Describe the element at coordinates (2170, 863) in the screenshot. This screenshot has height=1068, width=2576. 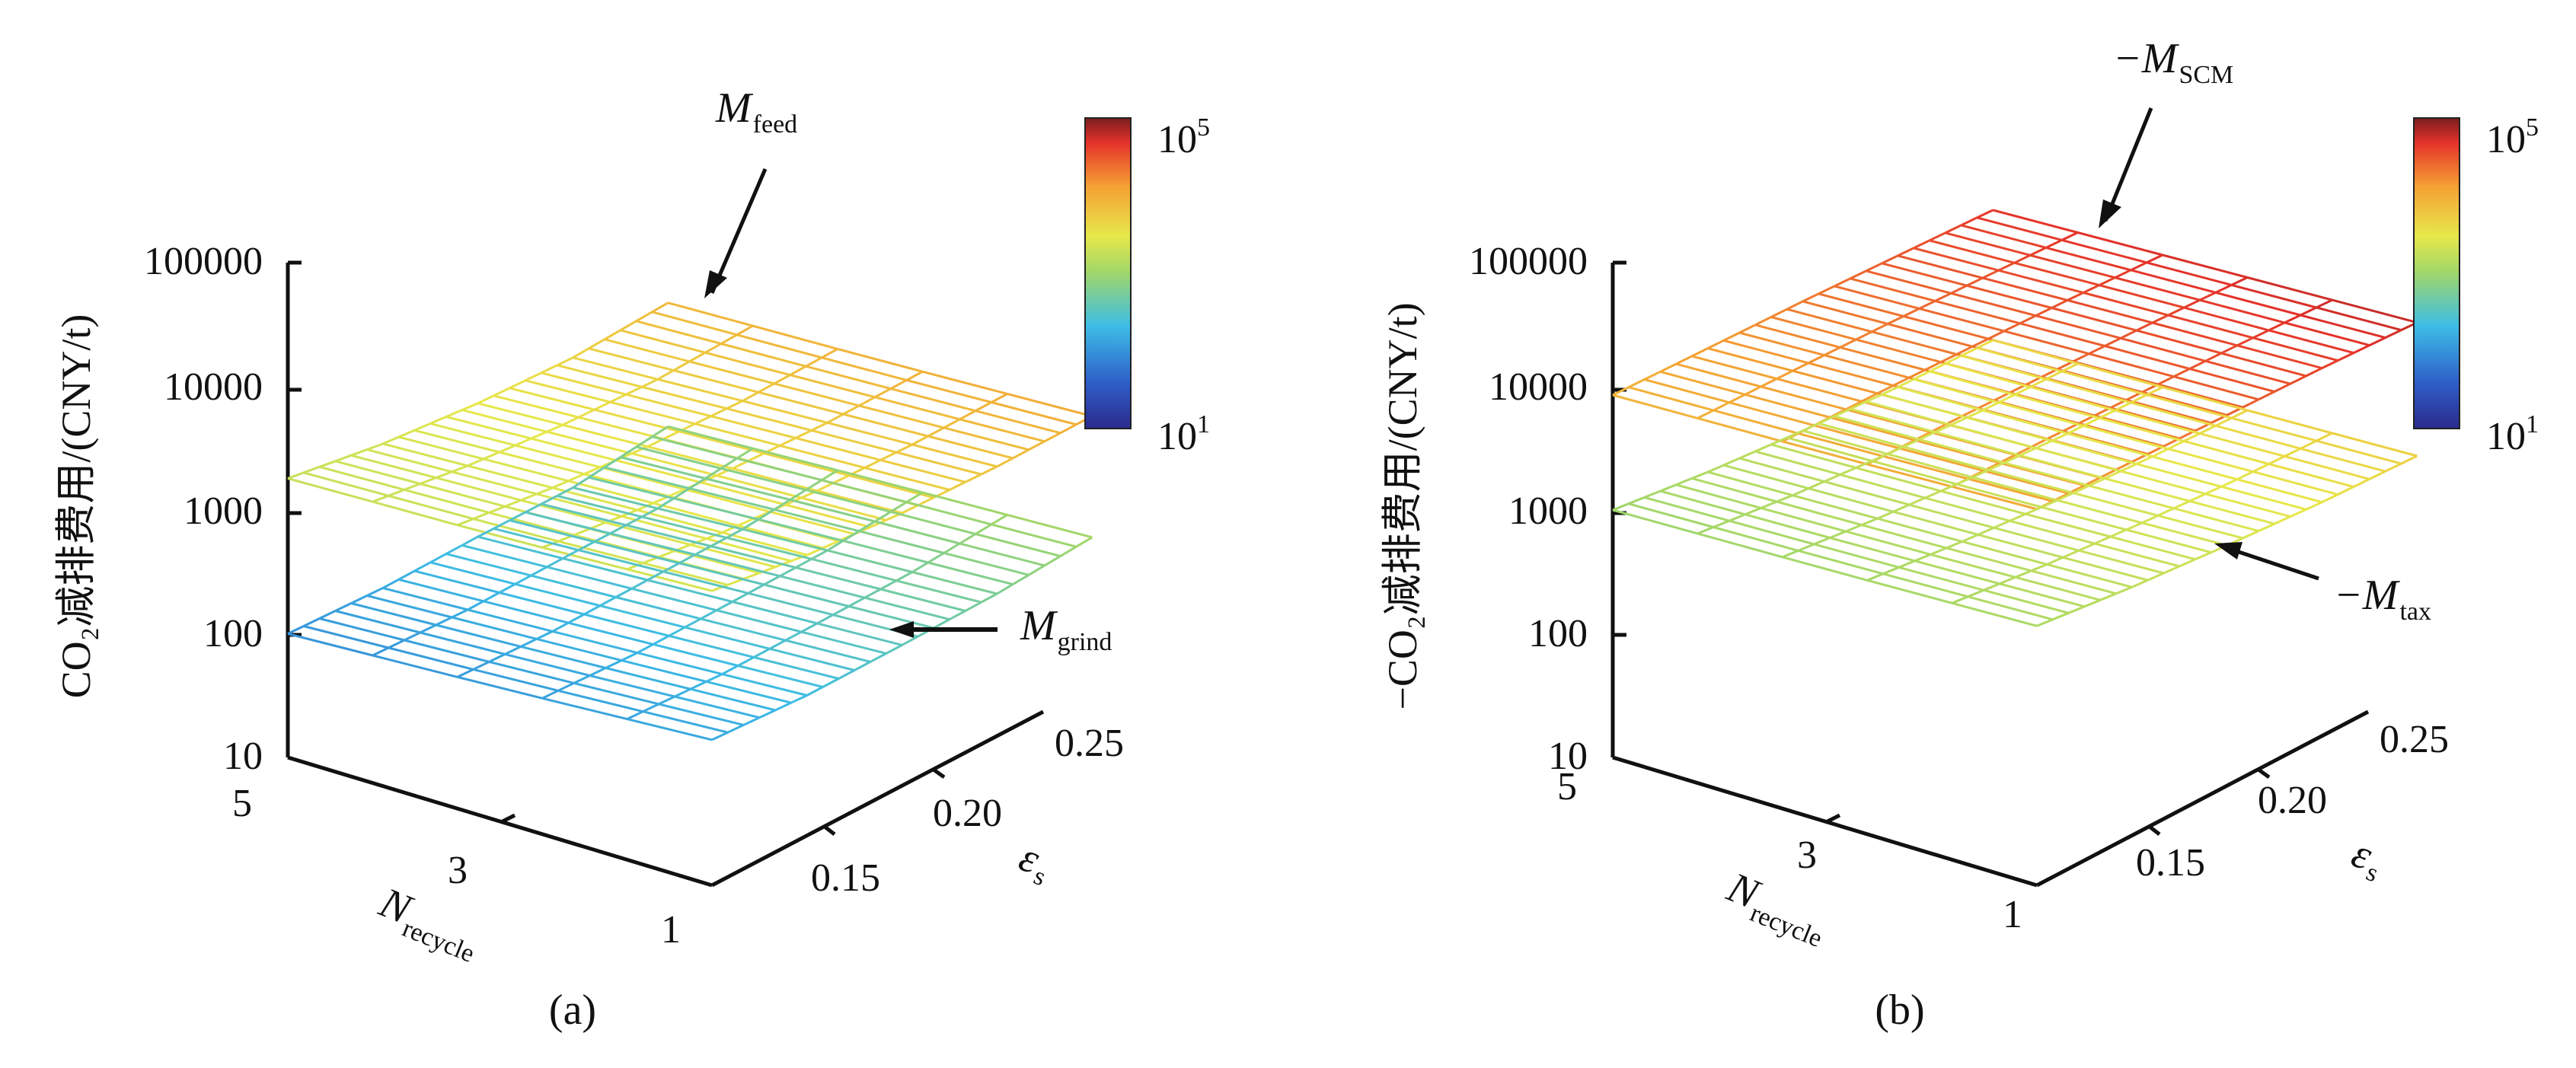
I see `panel-b-epstick: 0.15` at that location.